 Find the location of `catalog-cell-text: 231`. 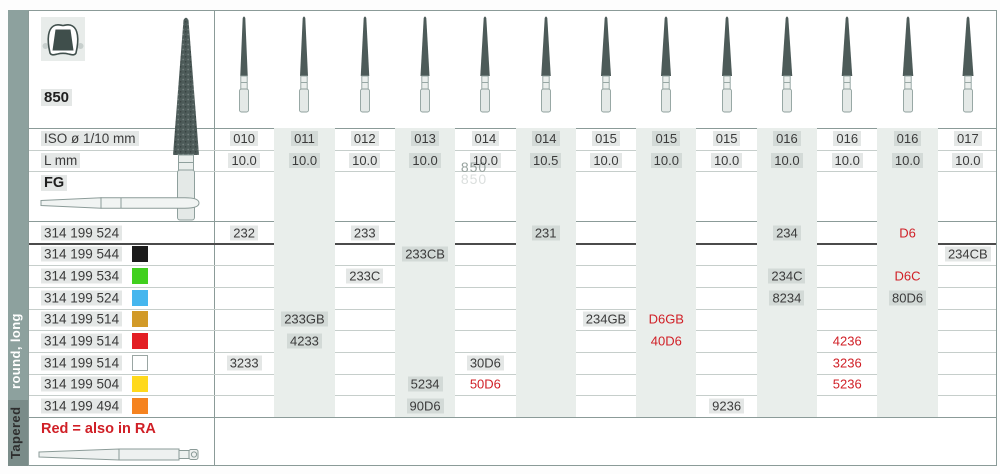

catalog-cell-text: 231 is located at coordinates (545, 233).